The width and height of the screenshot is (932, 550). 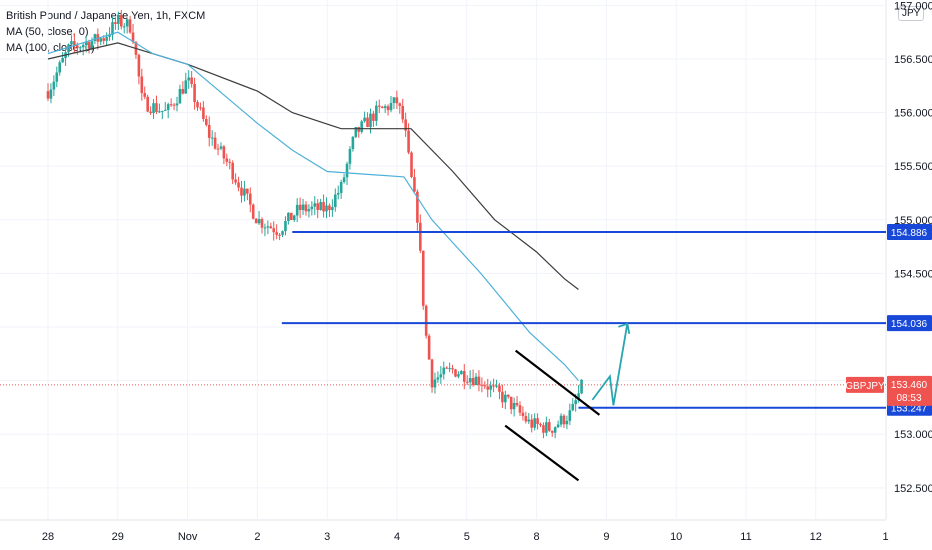 I want to click on level-price-label: 154.886, so click(x=909, y=233).